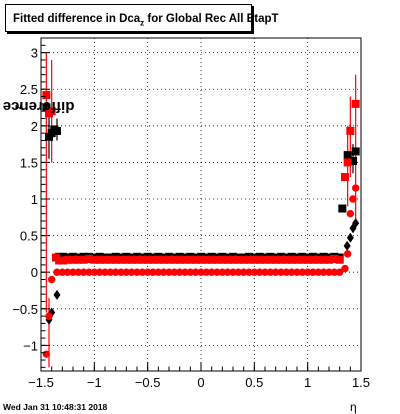  What do you see at coordinates (361, 382) in the screenshot?
I see `x-tick-label: 1.5` at bounding box center [361, 382].